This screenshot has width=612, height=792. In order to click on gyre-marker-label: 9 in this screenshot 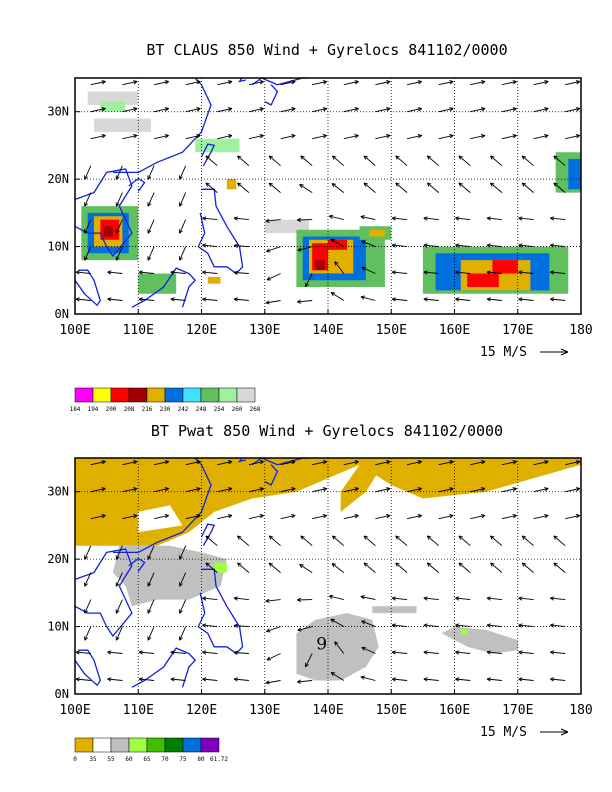, I will do `click(321, 644)`.